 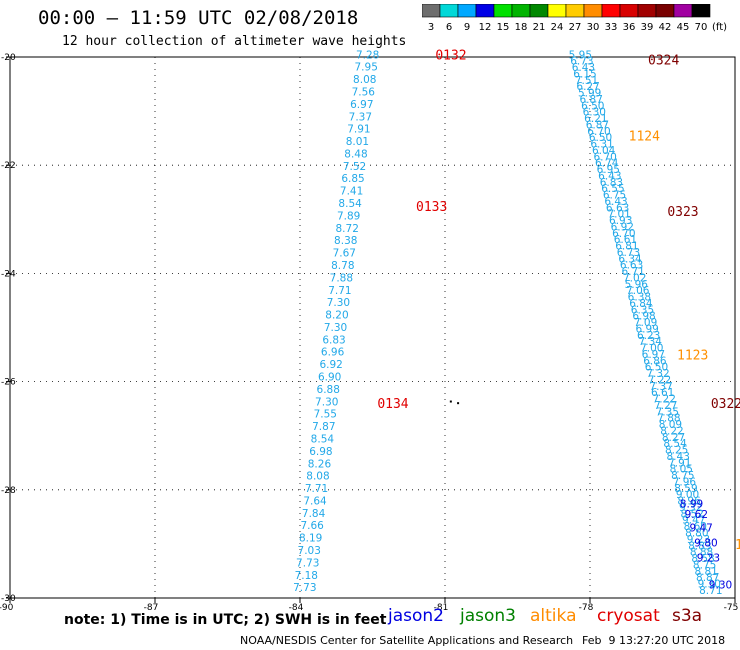 I want to click on legend-label: 9, so click(x=467, y=27).